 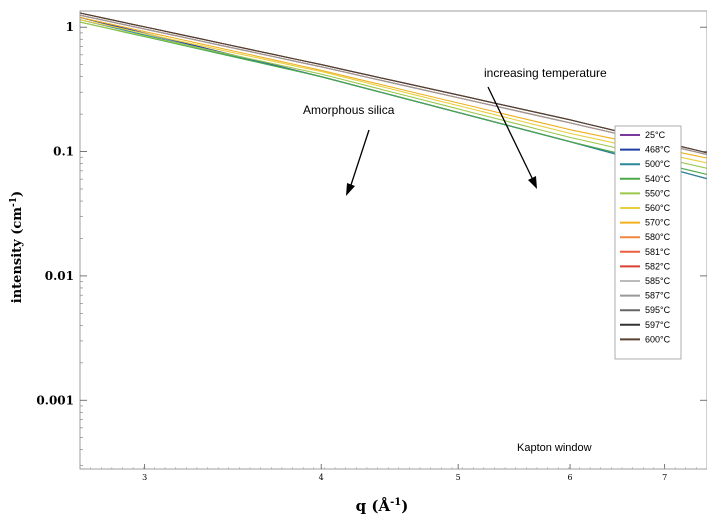 What do you see at coordinates (59, 276) in the screenshot?
I see `y-tick-label-2: 0.01` at bounding box center [59, 276].